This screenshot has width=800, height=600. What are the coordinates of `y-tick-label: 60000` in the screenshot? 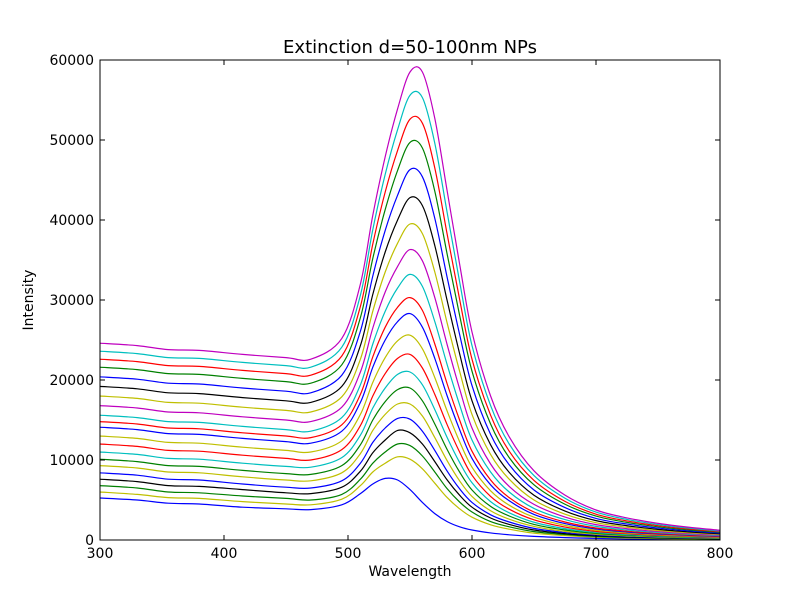 It's located at (71, 61).